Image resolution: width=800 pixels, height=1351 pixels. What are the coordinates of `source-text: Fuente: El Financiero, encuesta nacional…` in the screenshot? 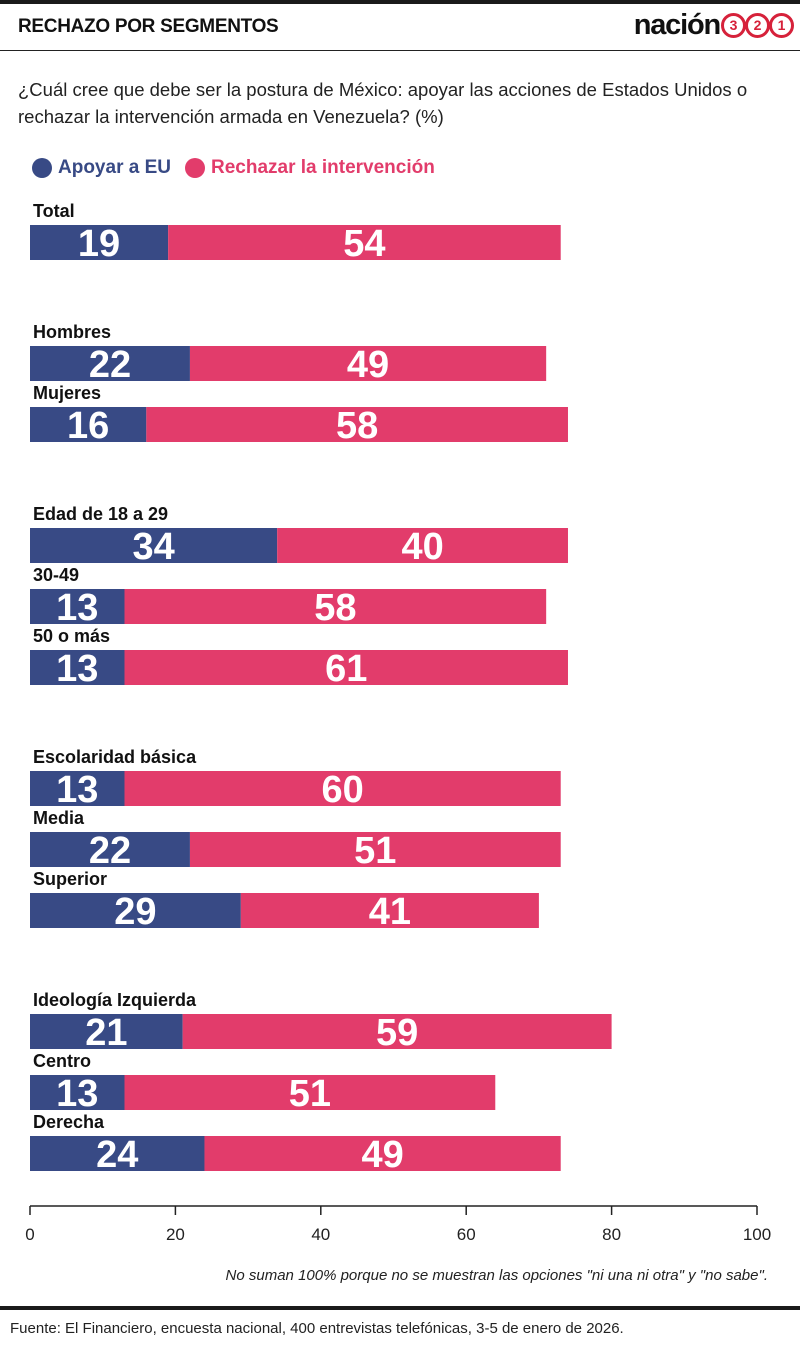 It's located at (317, 1328).